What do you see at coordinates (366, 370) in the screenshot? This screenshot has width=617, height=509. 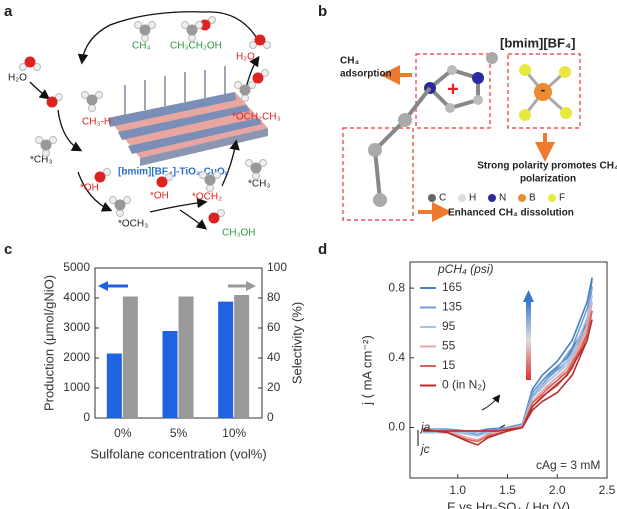 I see `y-axis-label: j ( mA cm⁻²)` at bounding box center [366, 370].